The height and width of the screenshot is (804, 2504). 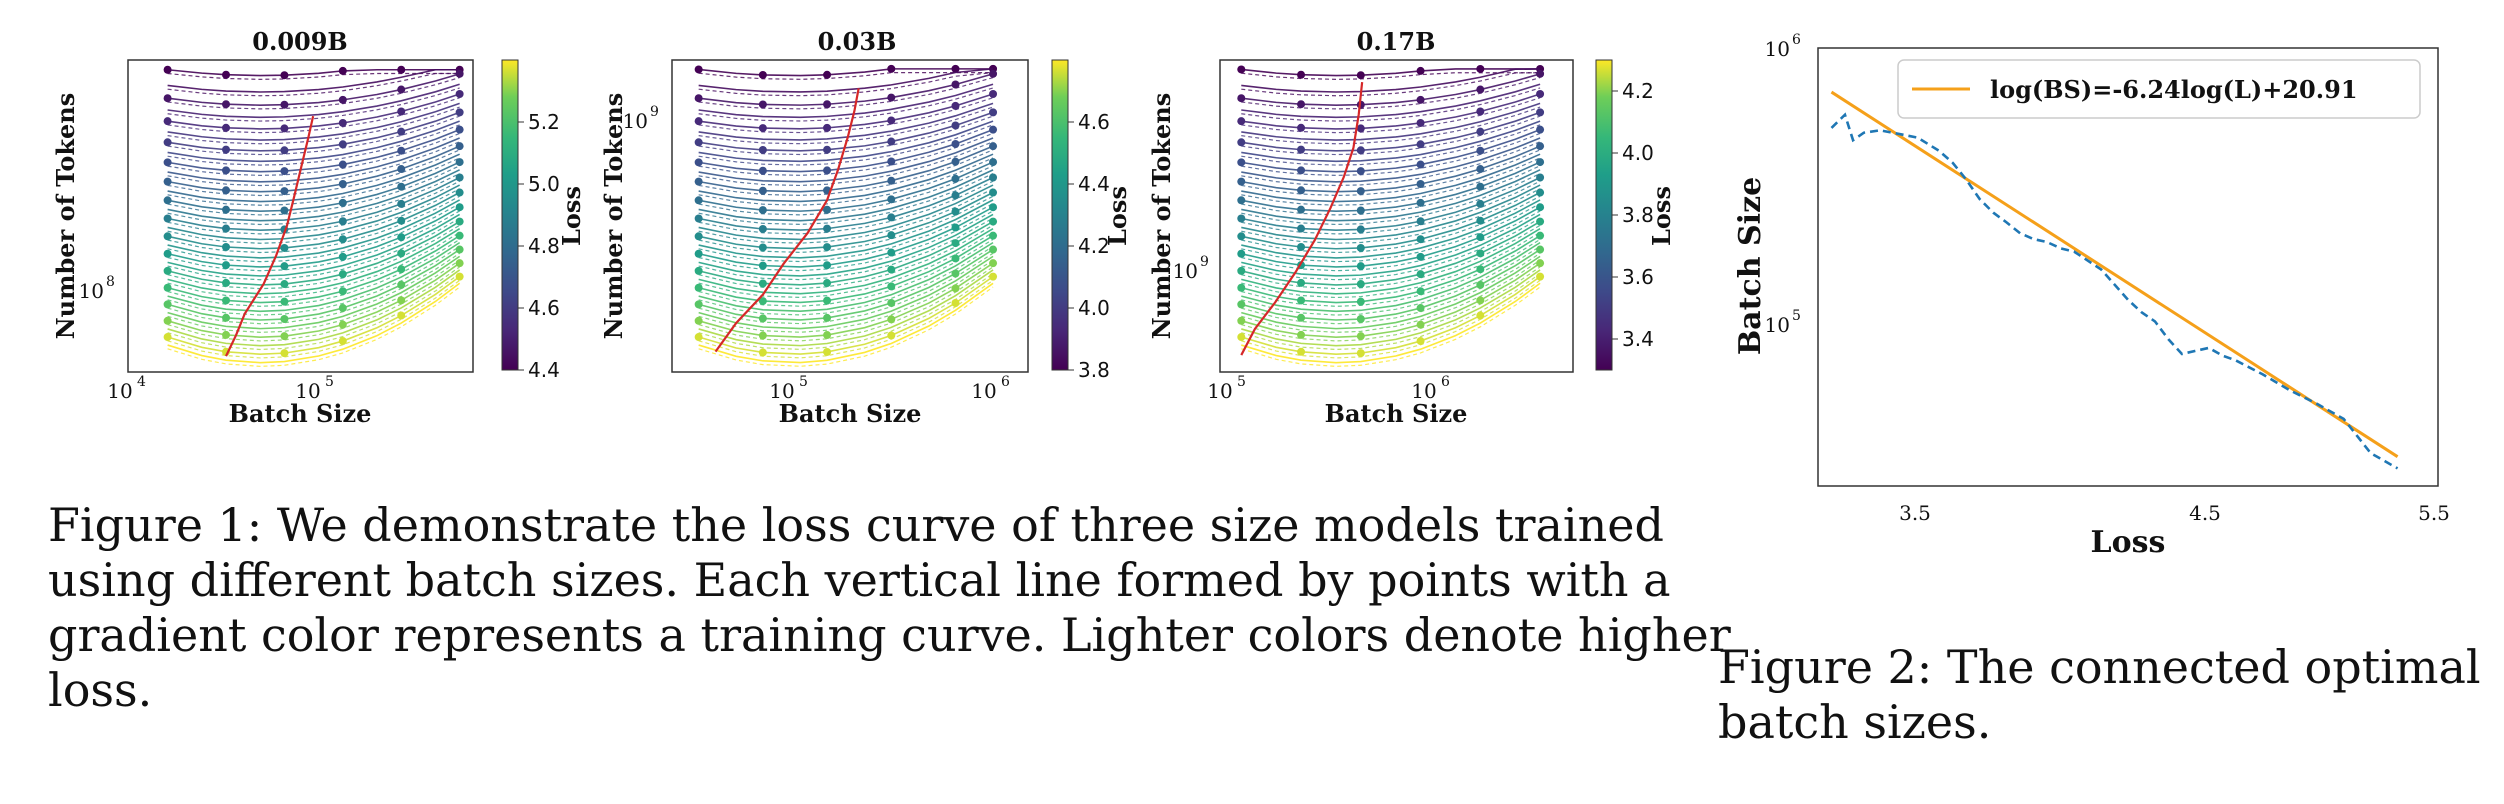 I want to click on y-tick: 10 9, so click(x=641, y=118).